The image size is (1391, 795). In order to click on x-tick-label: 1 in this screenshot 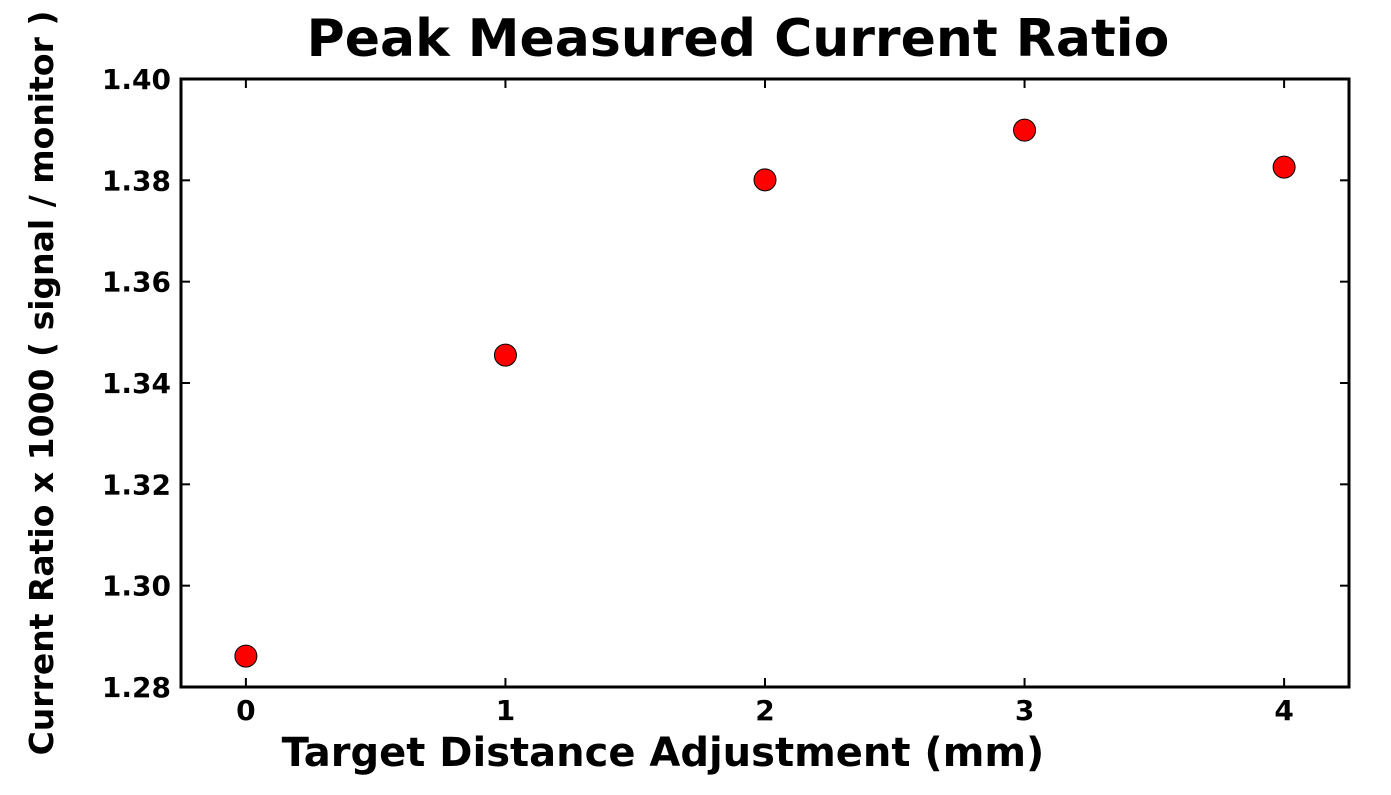, I will do `click(505, 710)`.